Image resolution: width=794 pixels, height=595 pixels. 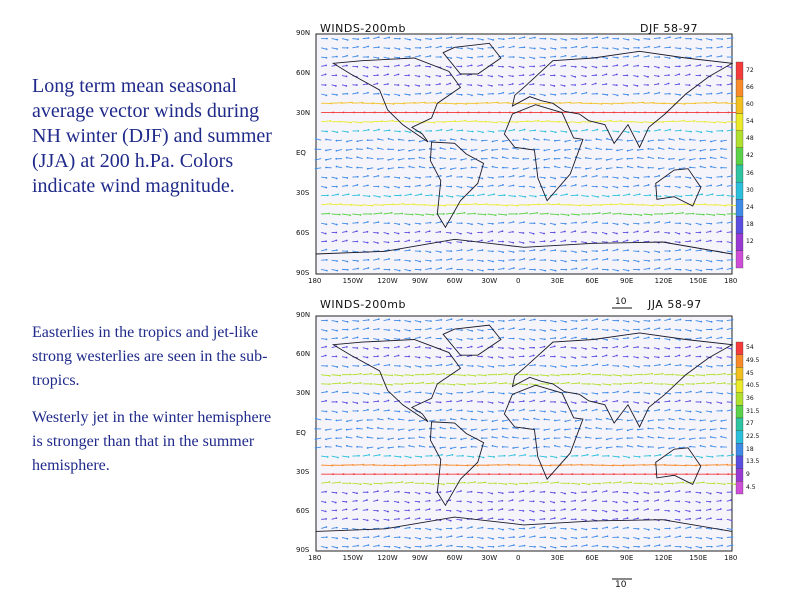 I want to click on colorbar-swatch, so click(x=739, y=156).